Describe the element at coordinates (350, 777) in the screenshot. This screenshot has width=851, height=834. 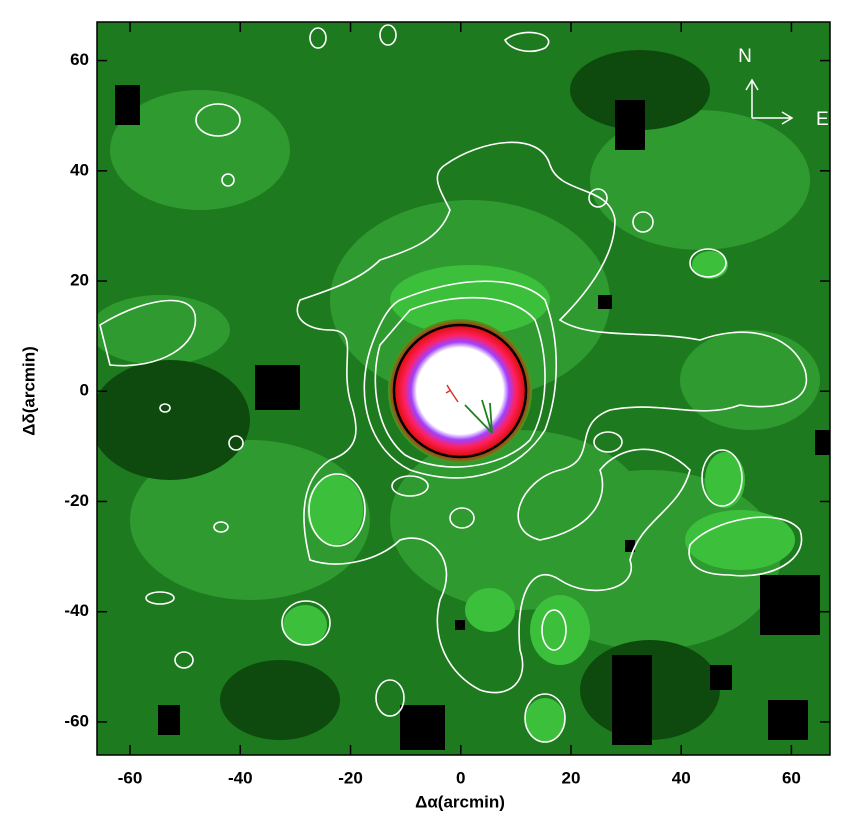
I see `x-tick-label: -20` at that location.